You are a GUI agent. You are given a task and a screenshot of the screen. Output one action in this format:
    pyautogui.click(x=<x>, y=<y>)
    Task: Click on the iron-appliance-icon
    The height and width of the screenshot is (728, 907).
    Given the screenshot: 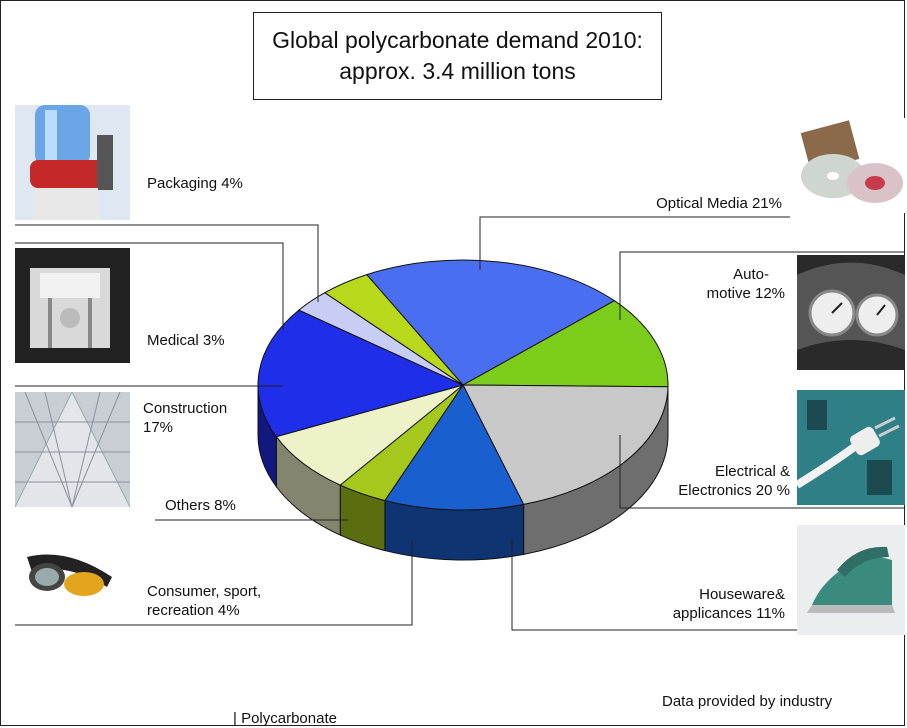 What is the action you would take?
    pyautogui.click(x=851, y=580)
    